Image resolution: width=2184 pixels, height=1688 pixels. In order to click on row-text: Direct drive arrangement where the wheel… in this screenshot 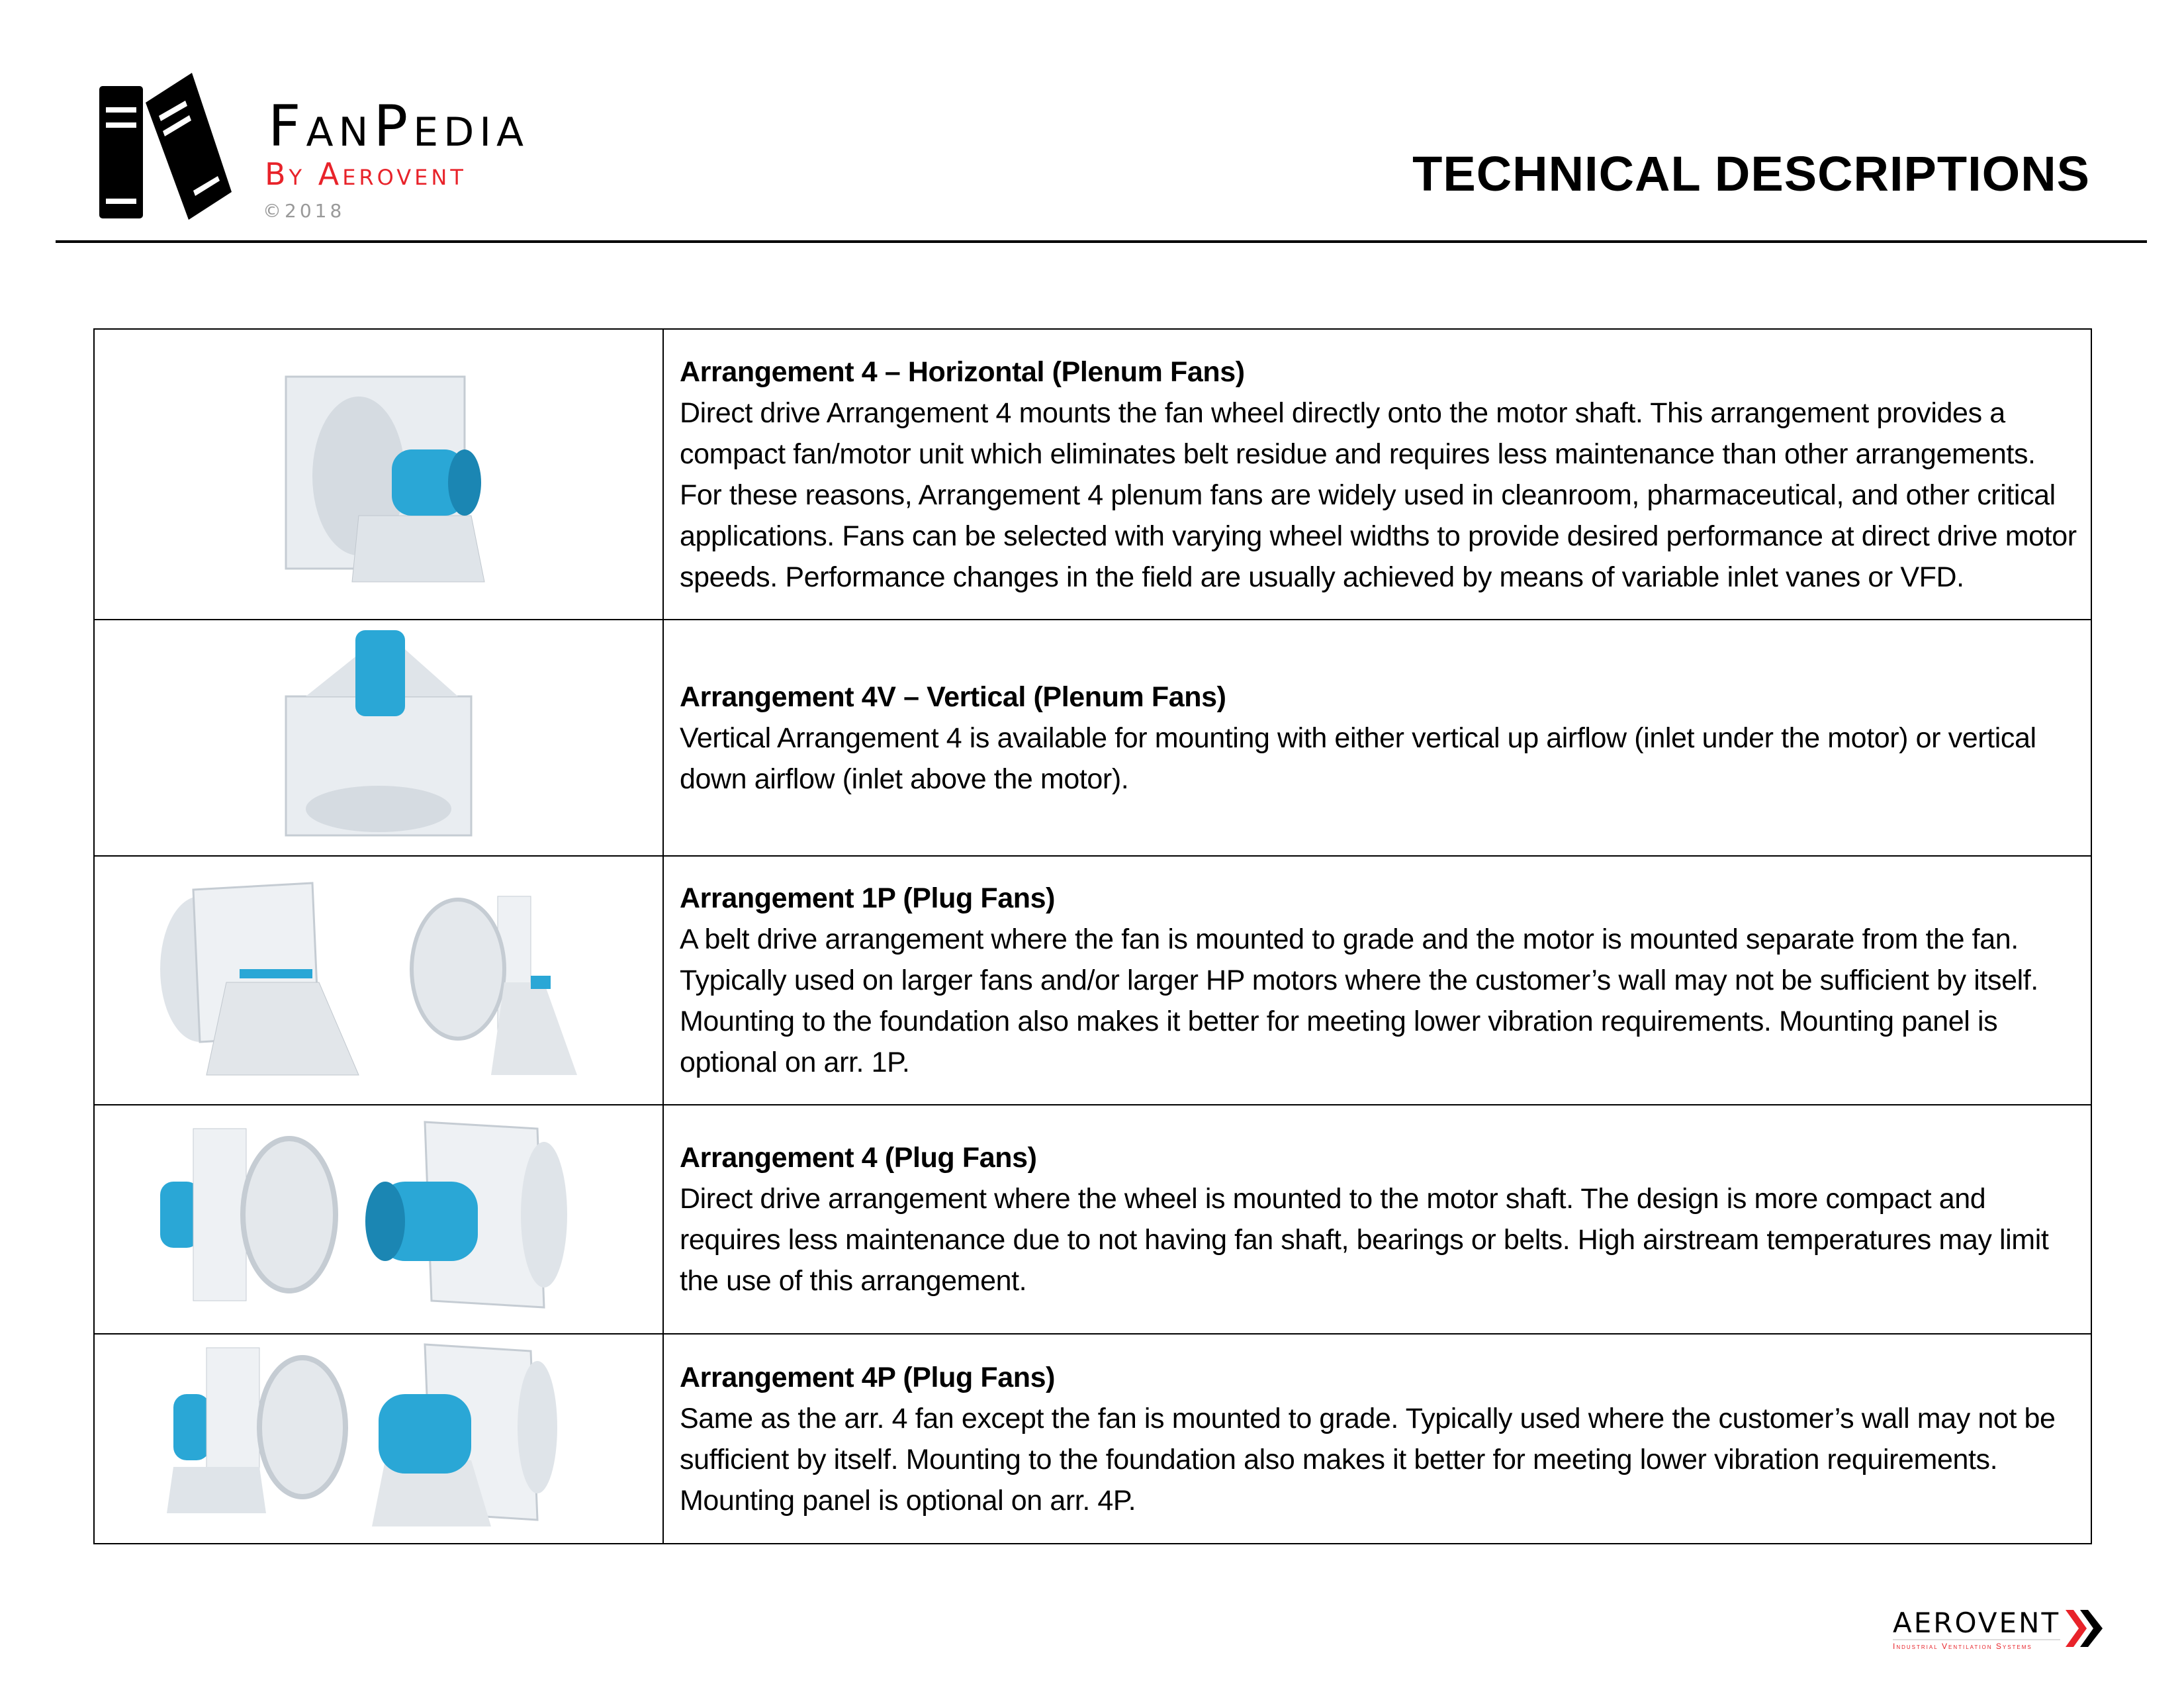, I will do `click(1365, 1240)`.